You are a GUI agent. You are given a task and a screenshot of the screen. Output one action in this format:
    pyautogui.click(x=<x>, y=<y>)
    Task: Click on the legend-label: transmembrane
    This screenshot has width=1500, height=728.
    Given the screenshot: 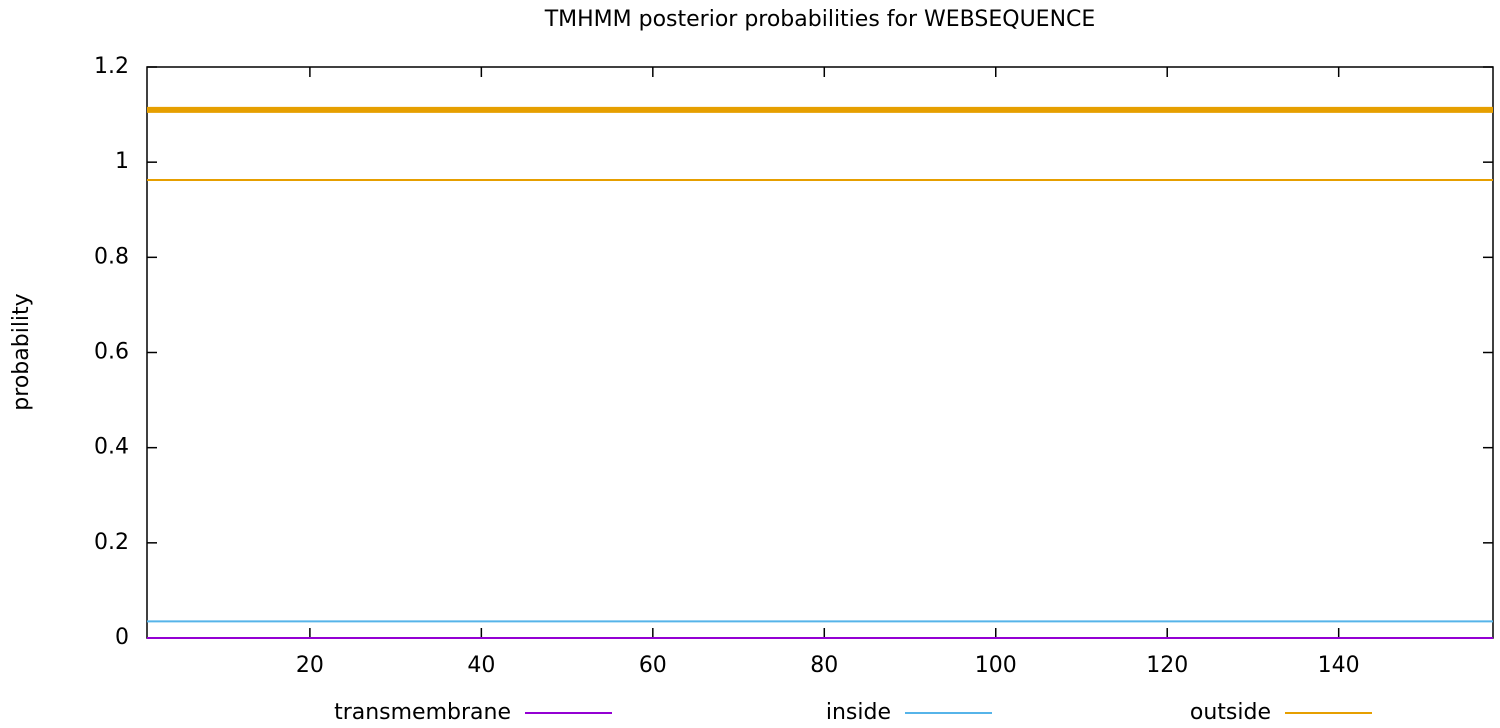 What is the action you would take?
    pyautogui.click(x=422, y=712)
    